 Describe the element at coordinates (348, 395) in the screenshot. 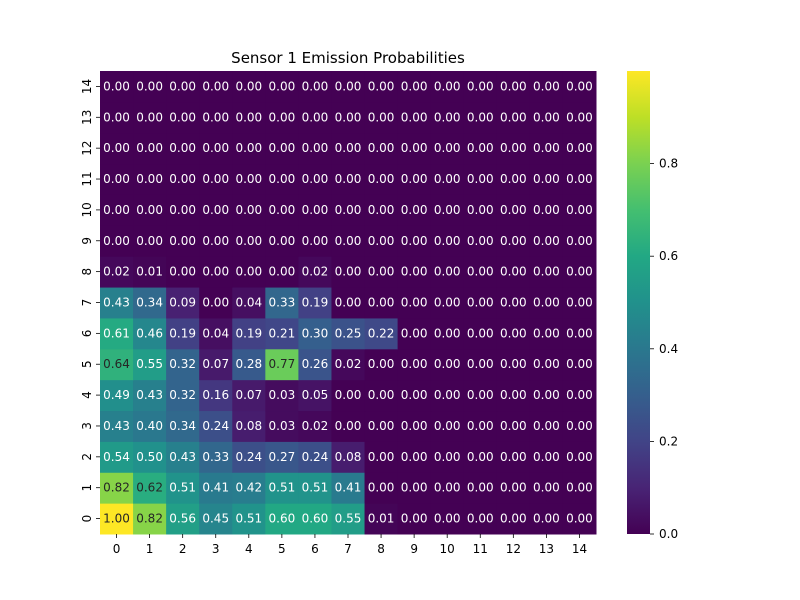

I see `cell-value-label-r4-c7: 0.00` at that location.